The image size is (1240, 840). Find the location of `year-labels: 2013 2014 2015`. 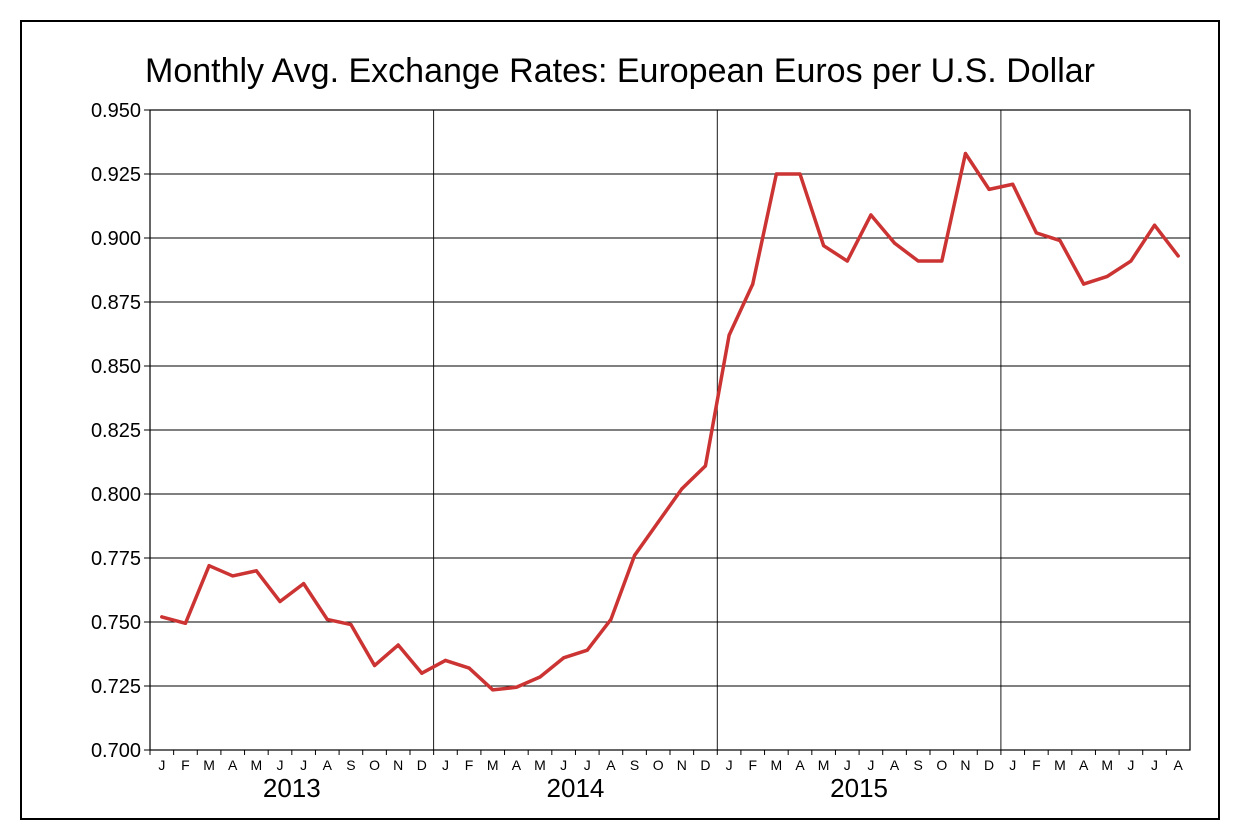

year-labels: 2013 2014 2015 is located at coordinates (575, 788).